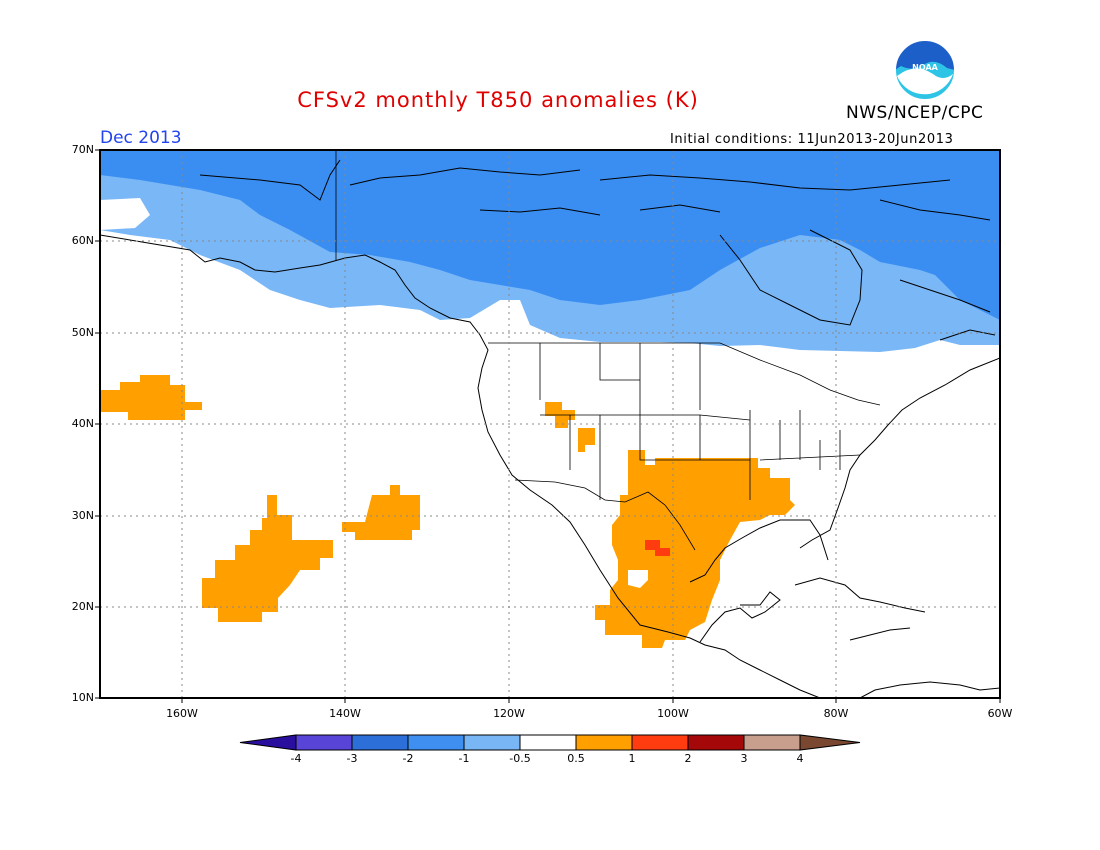  What do you see at coordinates (380, 742) in the screenshot?
I see `colorbar-segment-neg3-neg2` at bounding box center [380, 742].